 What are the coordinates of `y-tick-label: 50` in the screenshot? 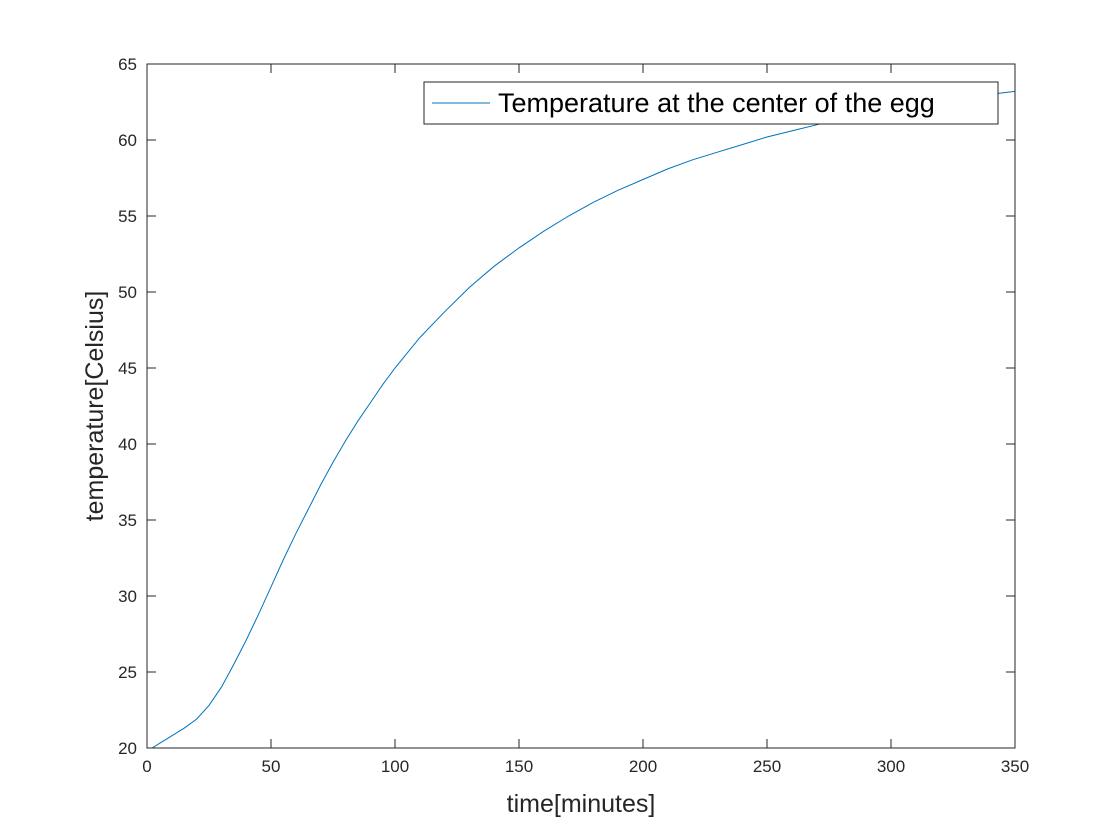 It's located at (127, 292).